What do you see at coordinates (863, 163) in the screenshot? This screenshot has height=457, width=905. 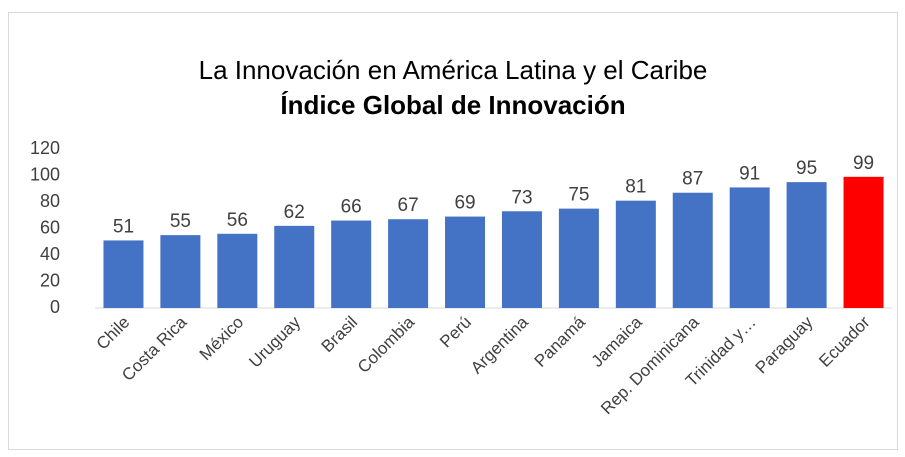 I see `data-label: 99` at bounding box center [863, 163].